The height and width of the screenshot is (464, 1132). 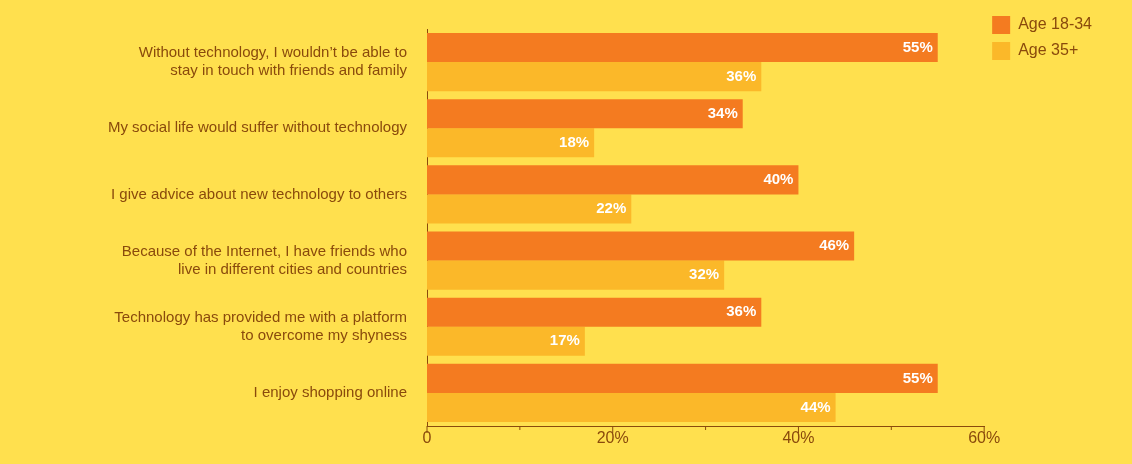 I want to click on y-tick-label: I enjoy shopping online, so click(x=330, y=392).